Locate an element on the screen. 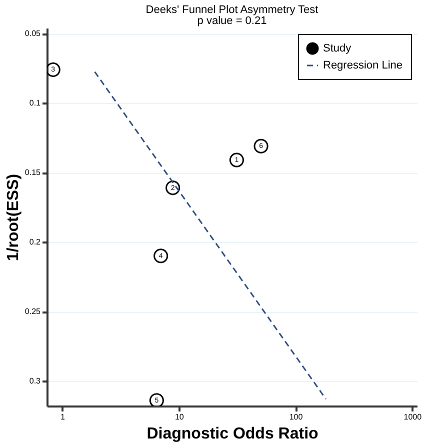 This screenshot has height=445, width=425. legend-label: Regression Line is located at coordinates (362, 66).